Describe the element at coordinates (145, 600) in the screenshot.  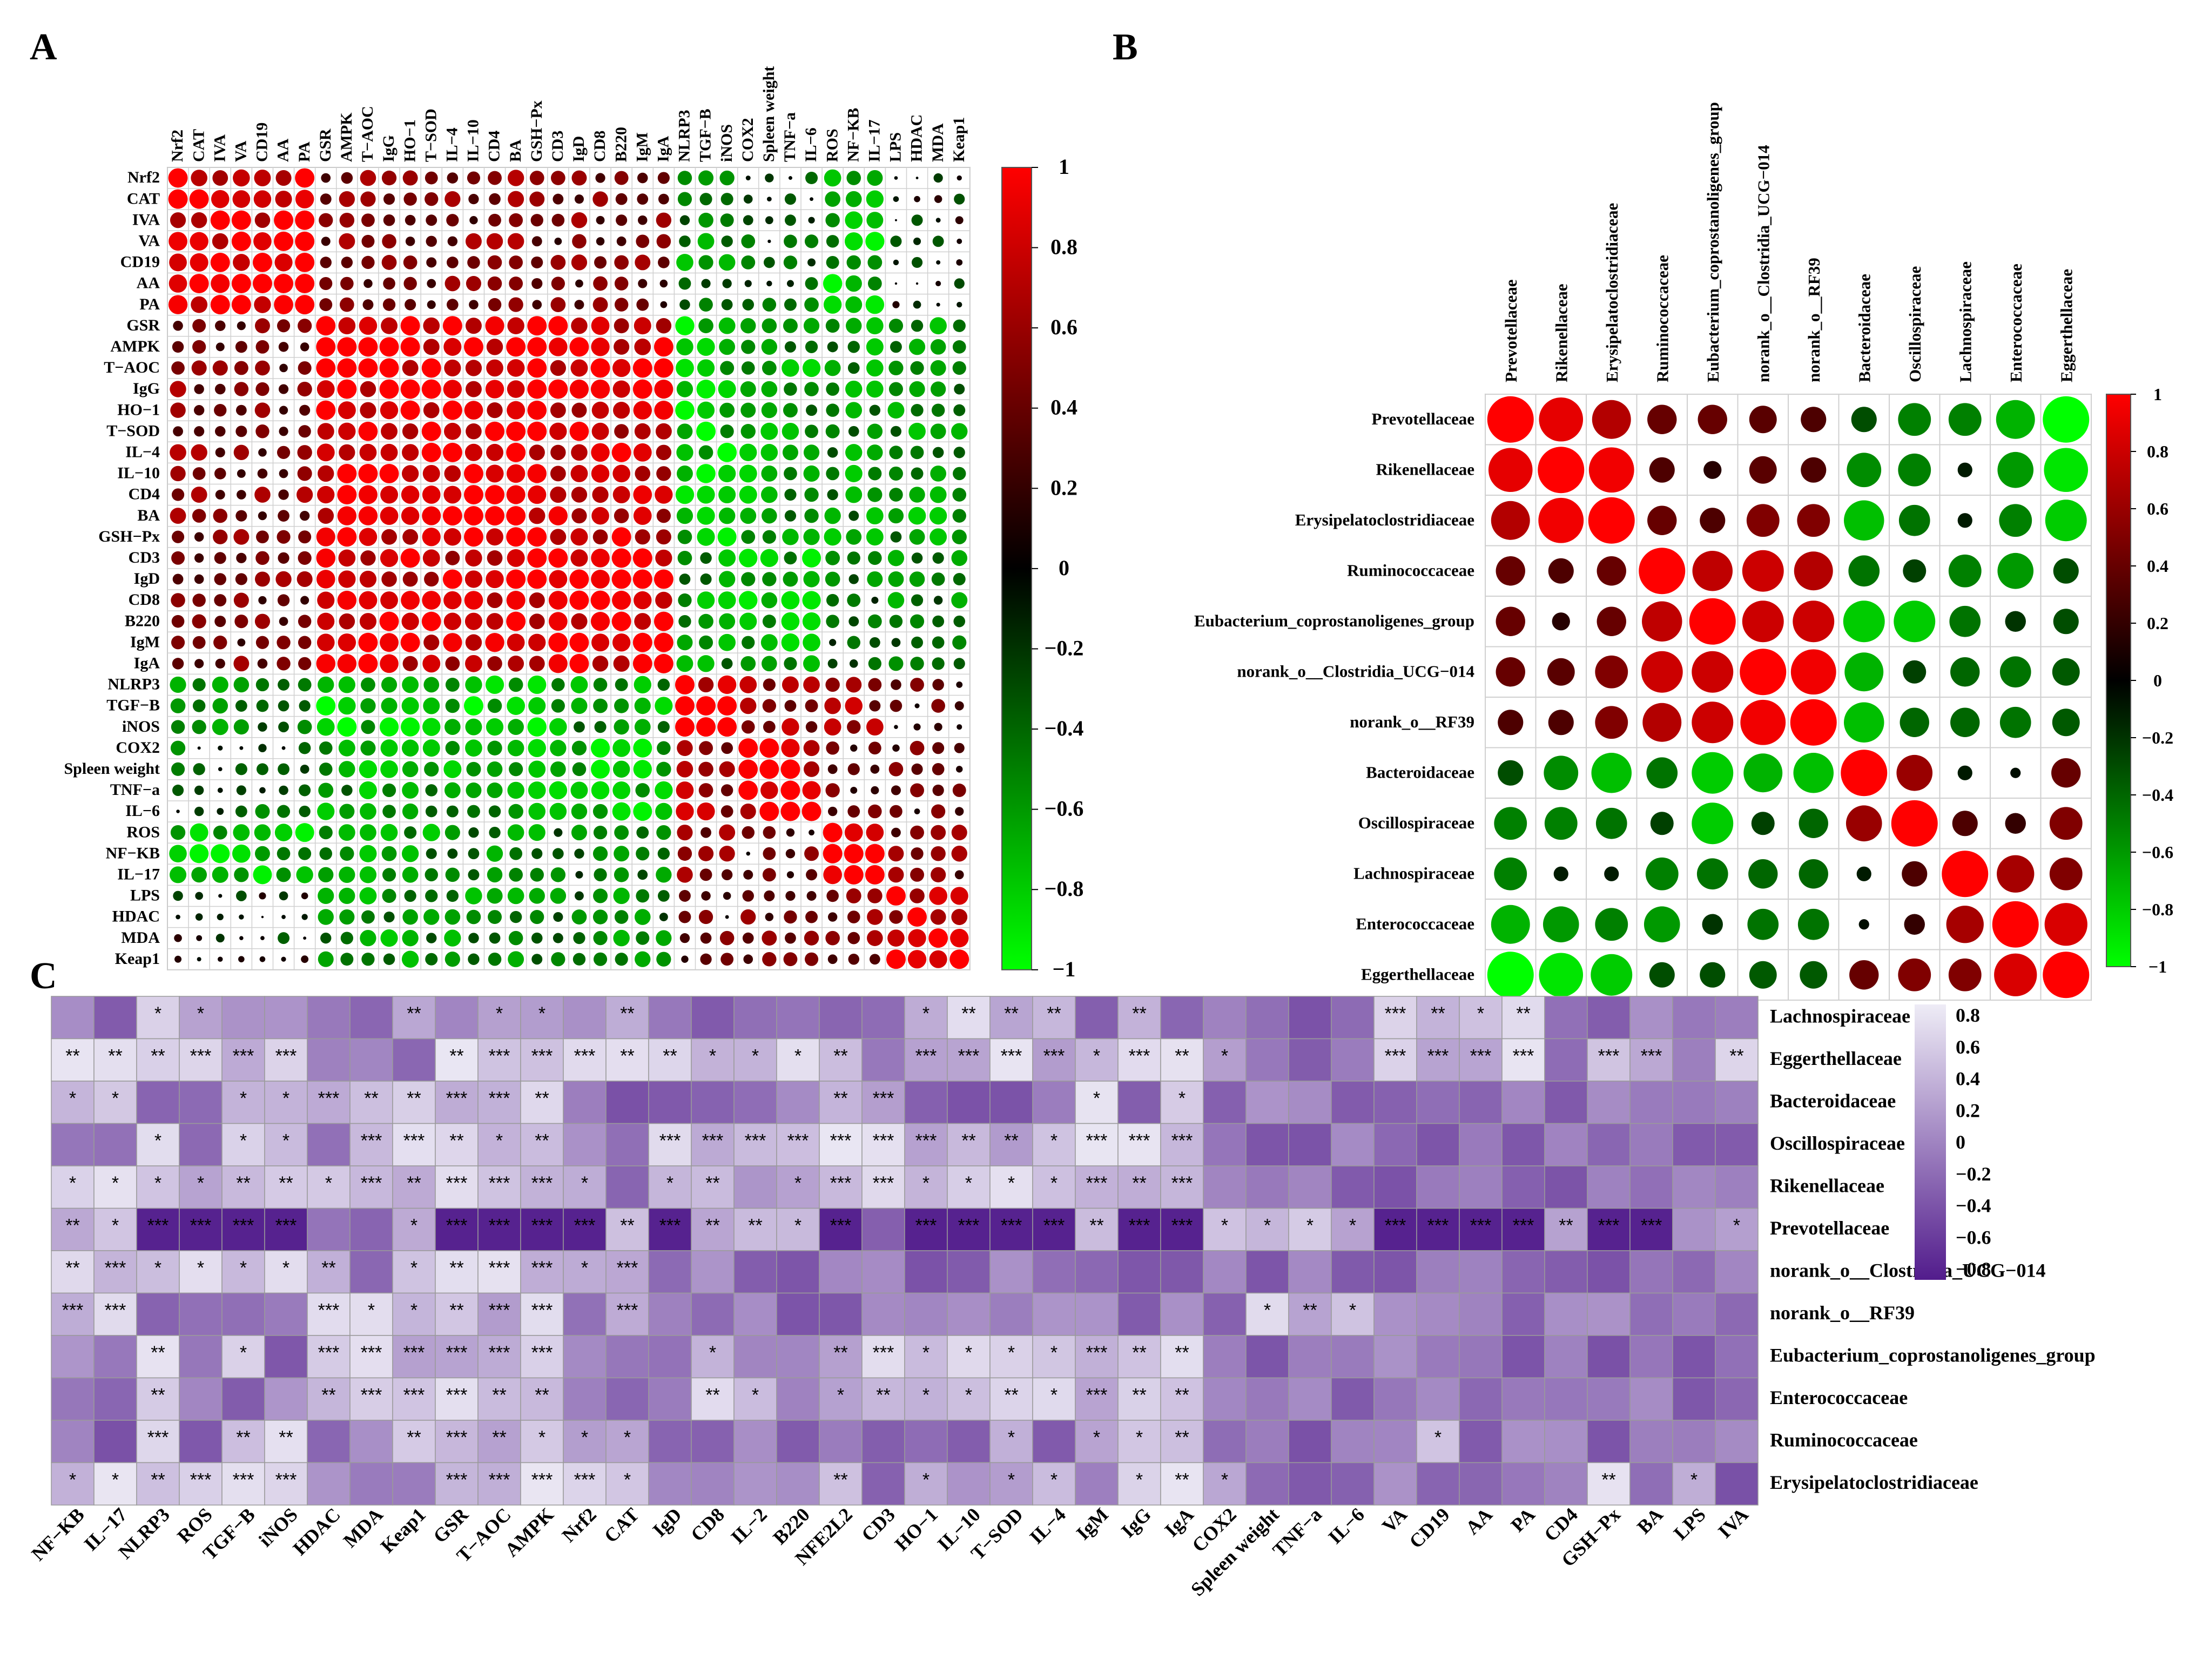
I see `row-label: CD8` at that location.